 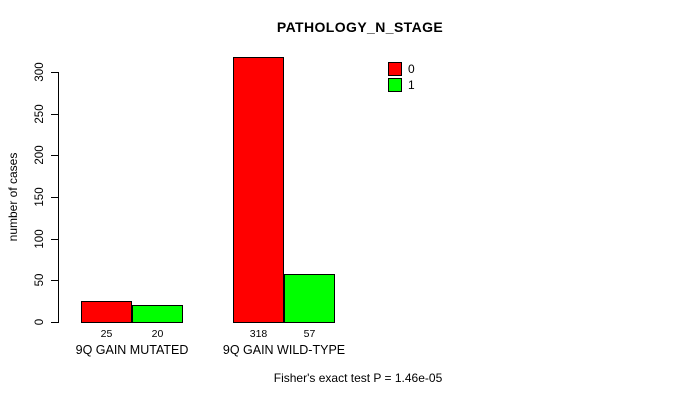 What do you see at coordinates (40, 280) in the screenshot?
I see `y-axis-tick-label: 50` at bounding box center [40, 280].